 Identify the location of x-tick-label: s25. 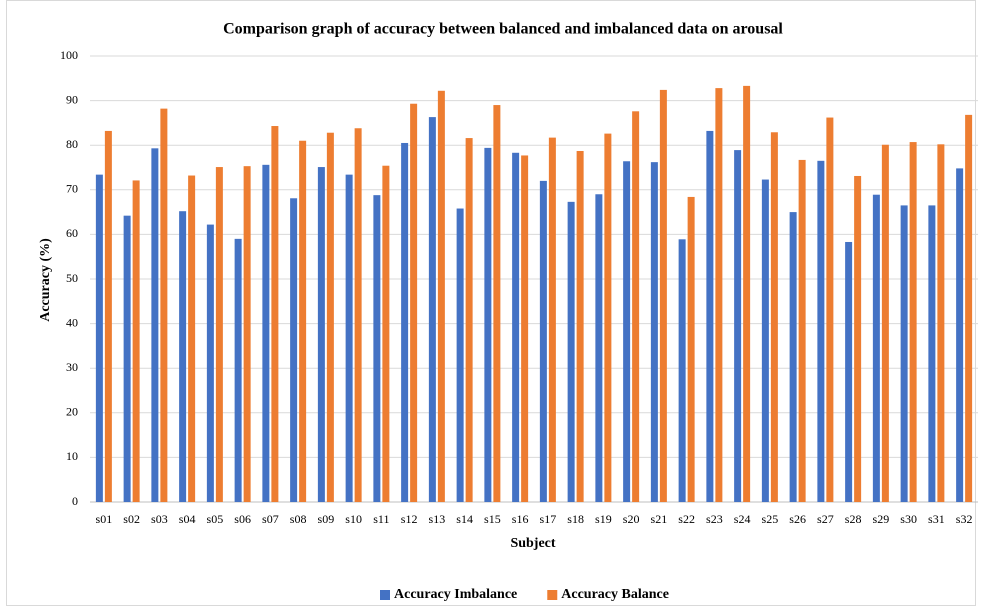
(770, 519).